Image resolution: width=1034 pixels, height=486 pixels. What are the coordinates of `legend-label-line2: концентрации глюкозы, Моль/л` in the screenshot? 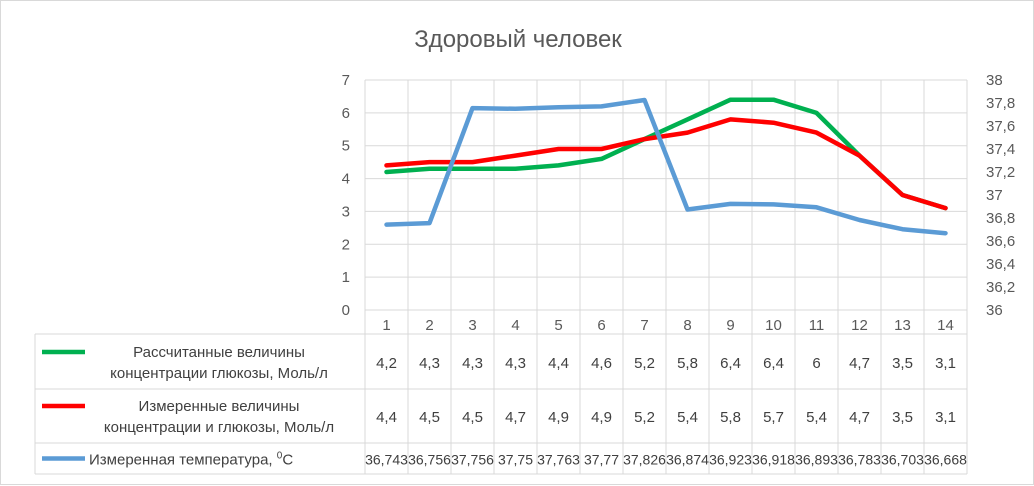 It's located at (219, 373).